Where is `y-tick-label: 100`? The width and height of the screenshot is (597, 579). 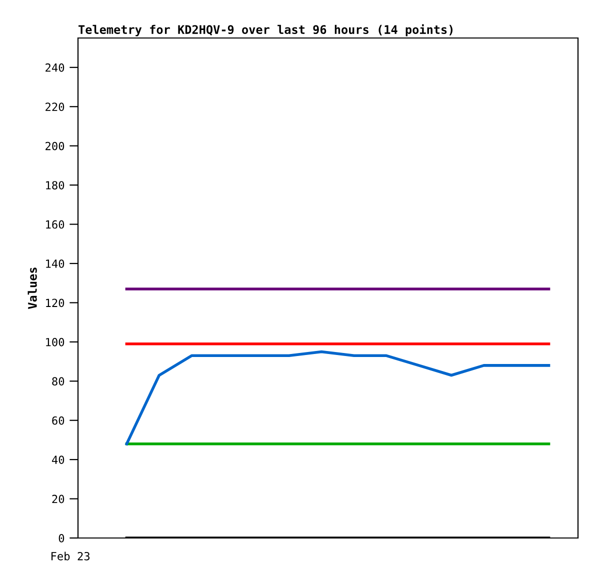 y-tick-label: 100 is located at coordinates (55, 342).